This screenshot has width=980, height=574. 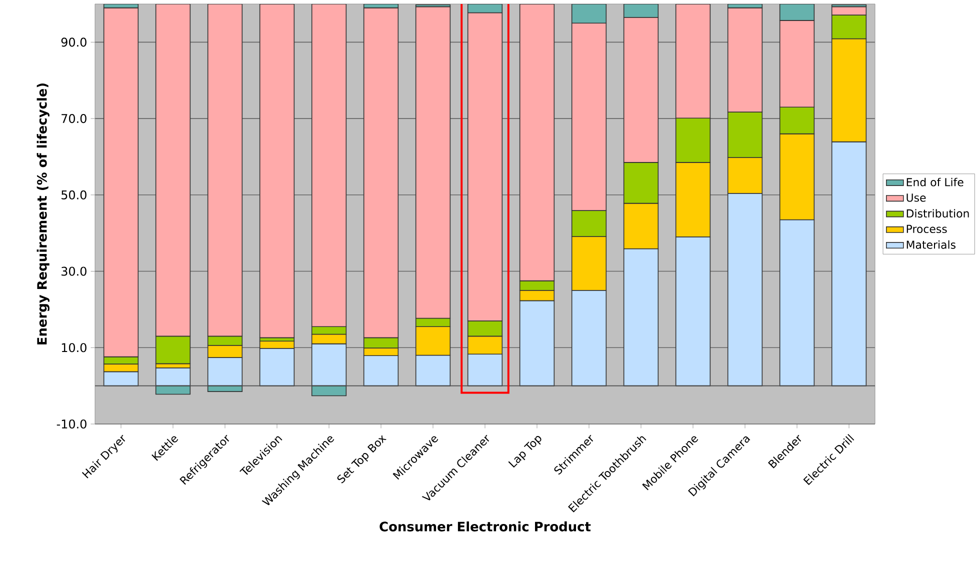 I want to click on legend-label: Distribution, so click(x=937, y=213).